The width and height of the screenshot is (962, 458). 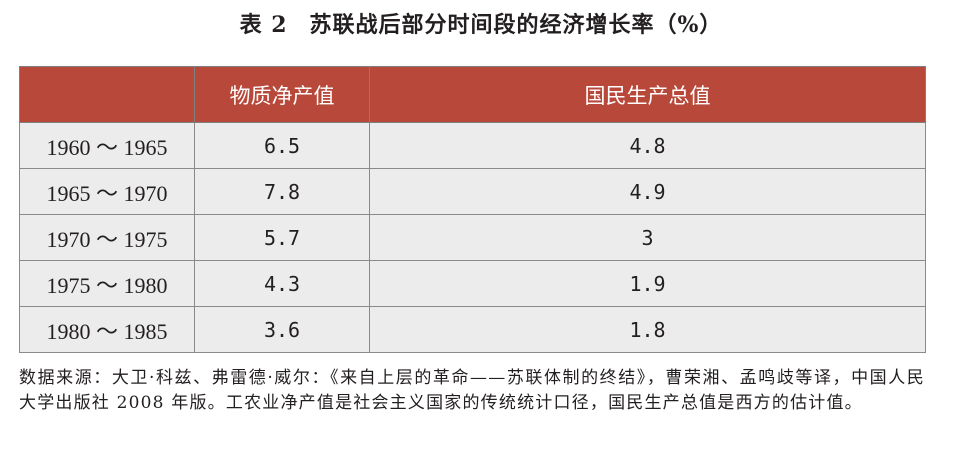 I want to click on table-header-row: 物质净产值 国民生产总值, so click(x=472, y=94).